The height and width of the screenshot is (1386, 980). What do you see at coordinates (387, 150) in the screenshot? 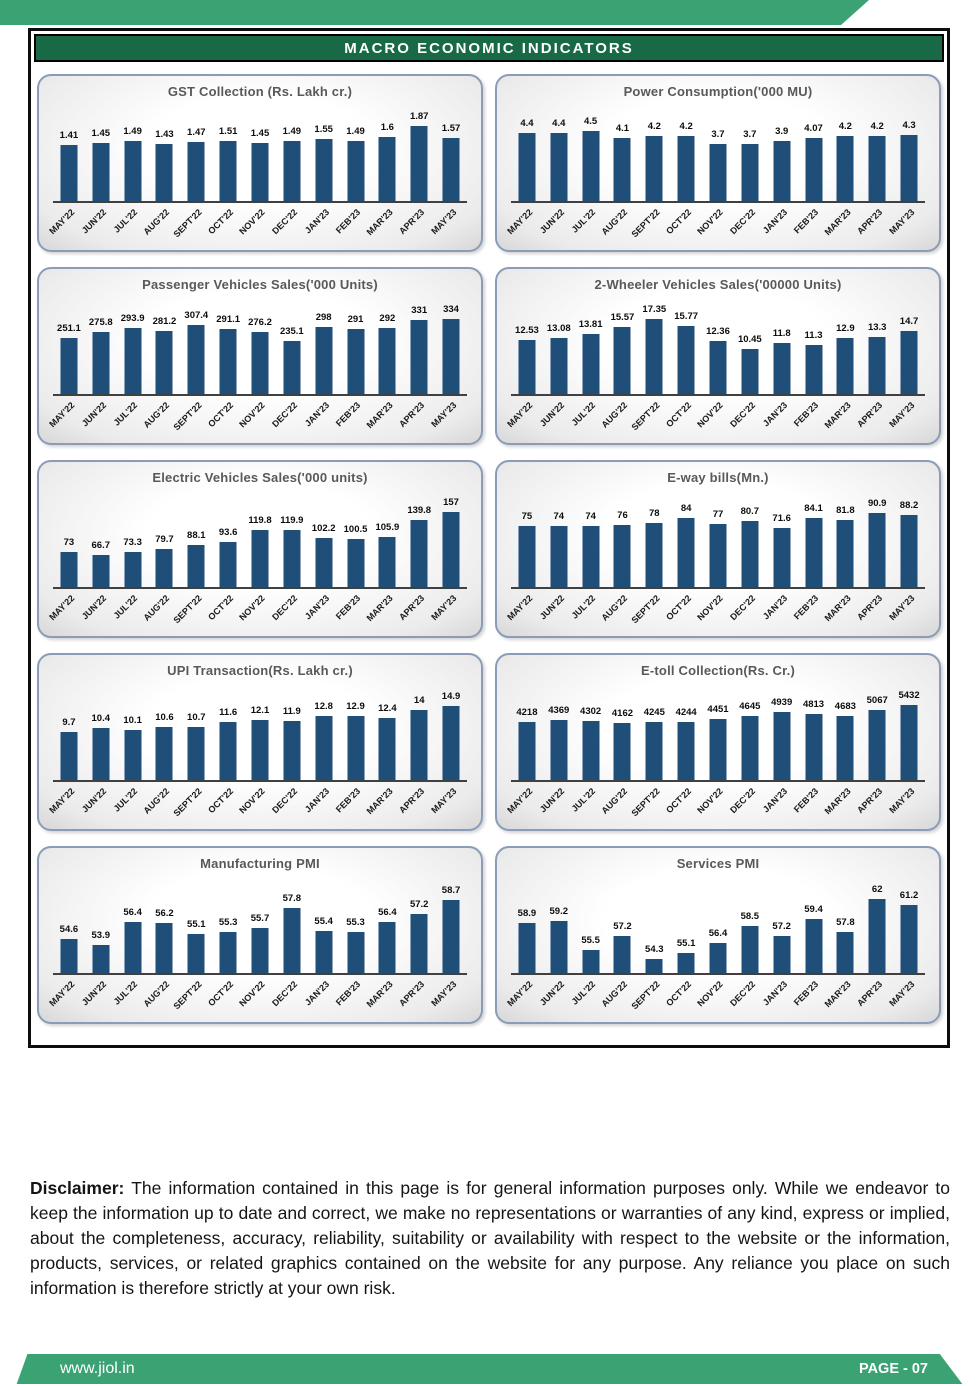
I see `bar-slot: 1.6` at bounding box center [387, 150].